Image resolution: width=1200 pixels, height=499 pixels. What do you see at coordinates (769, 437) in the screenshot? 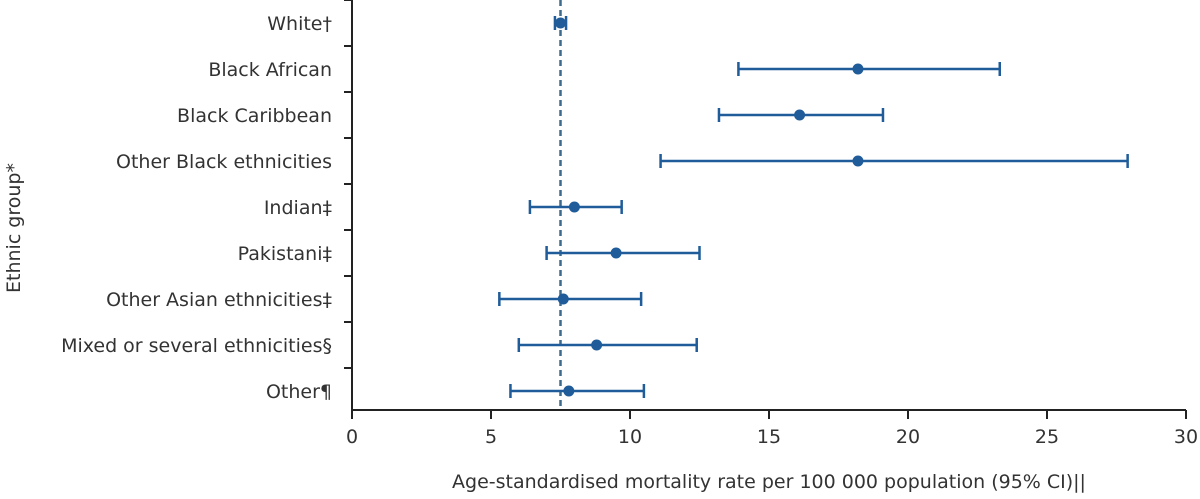
I see `x-tick-label: 15` at bounding box center [769, 437].